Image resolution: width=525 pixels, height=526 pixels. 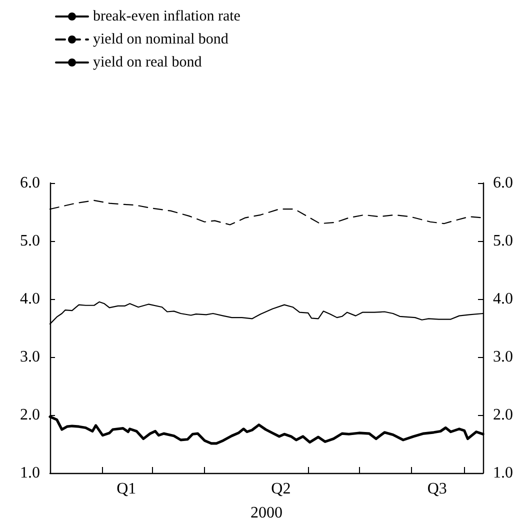 What do you see at coordinates (30, 241) in the screenshot?
I see `y-tick-label: 5.0` at bounding box center [30, 241].